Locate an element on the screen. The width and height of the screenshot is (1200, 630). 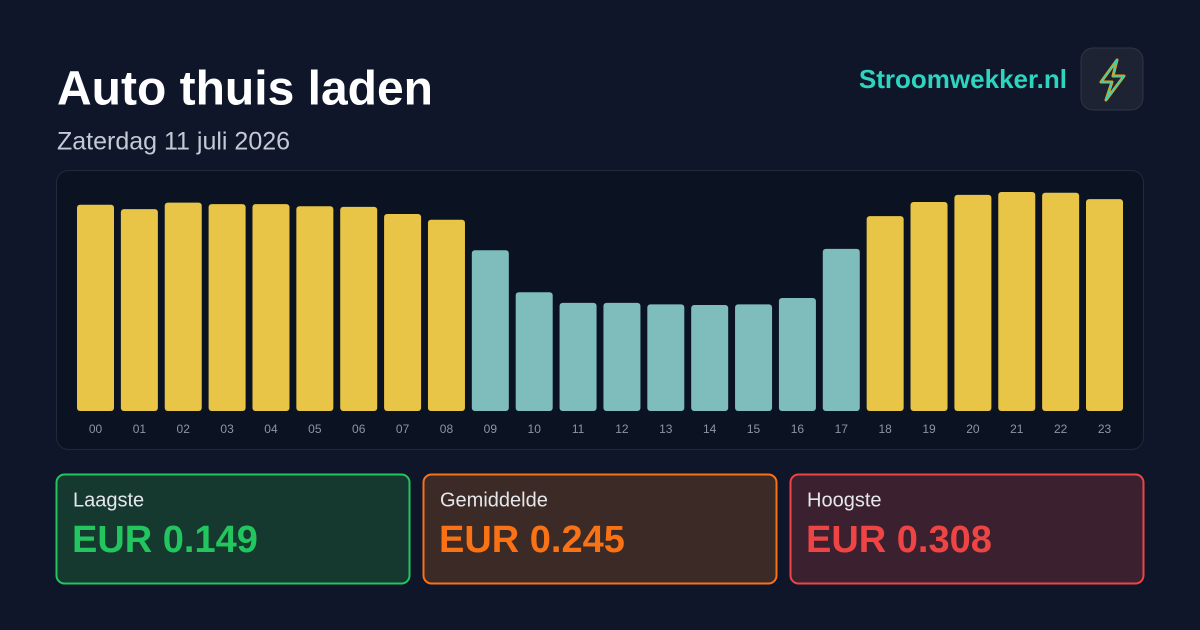
stat-value: EUR 0.308 is located at coordinates (899, 540).